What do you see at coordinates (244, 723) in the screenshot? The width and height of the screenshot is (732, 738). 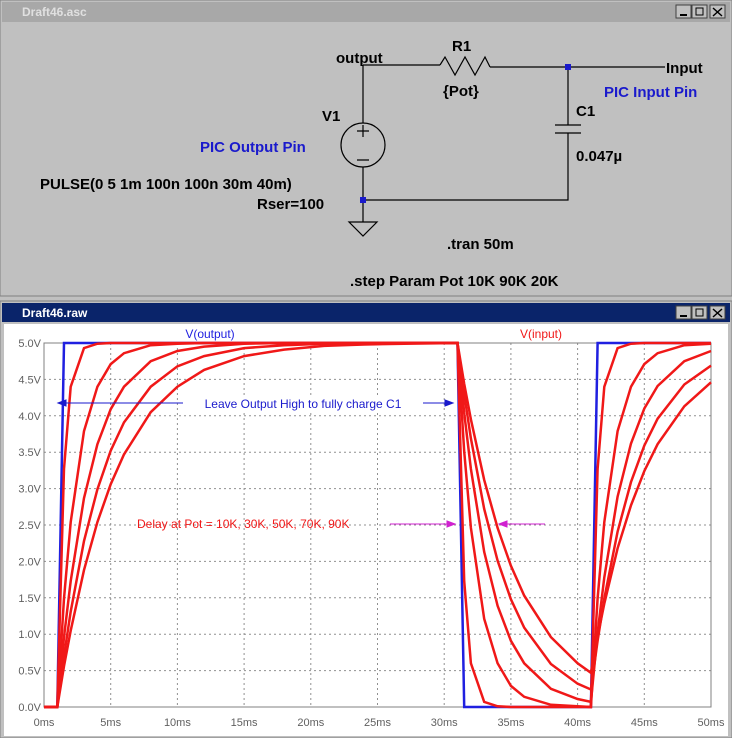 I see `x-tick-label: 15ms` at bounding box center [244, 723].